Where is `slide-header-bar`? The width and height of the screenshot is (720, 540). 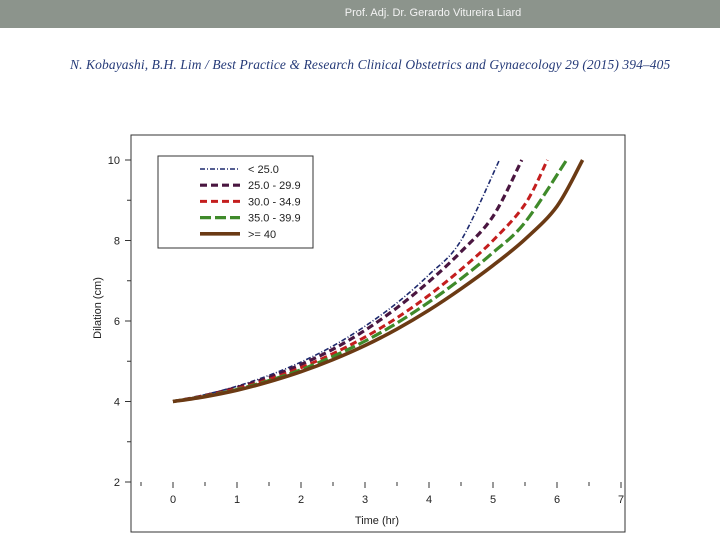
slide-header-bar is located at coordinates (360, 14).